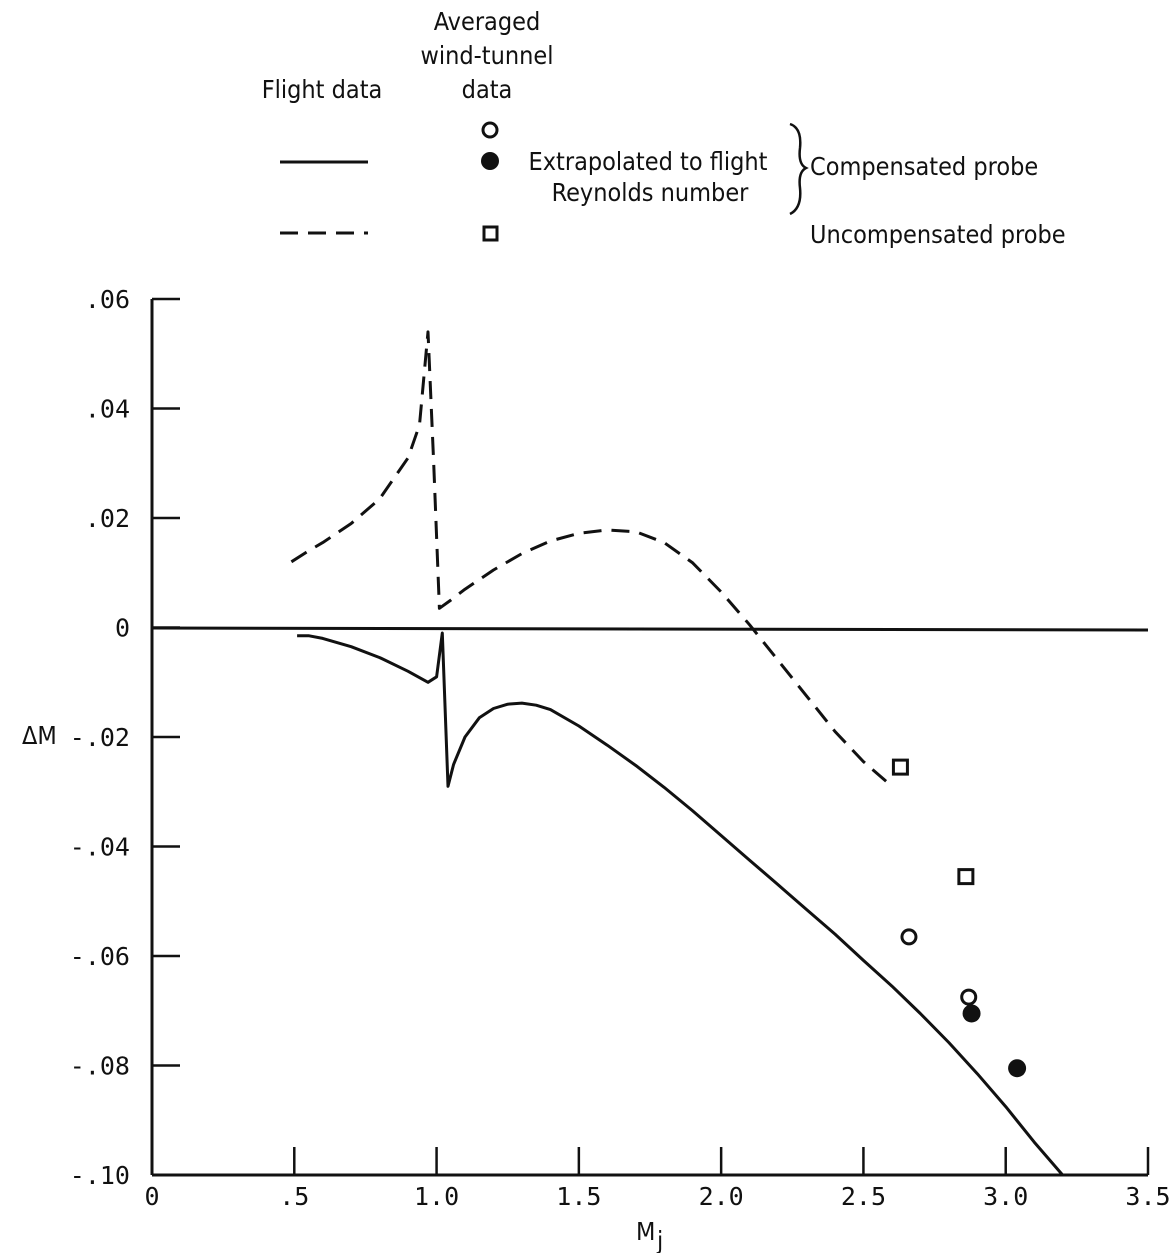  Describe the element at coordinates (1147, 1196) in the screenshot. I see `x-tick-label: 3.5` at that location.